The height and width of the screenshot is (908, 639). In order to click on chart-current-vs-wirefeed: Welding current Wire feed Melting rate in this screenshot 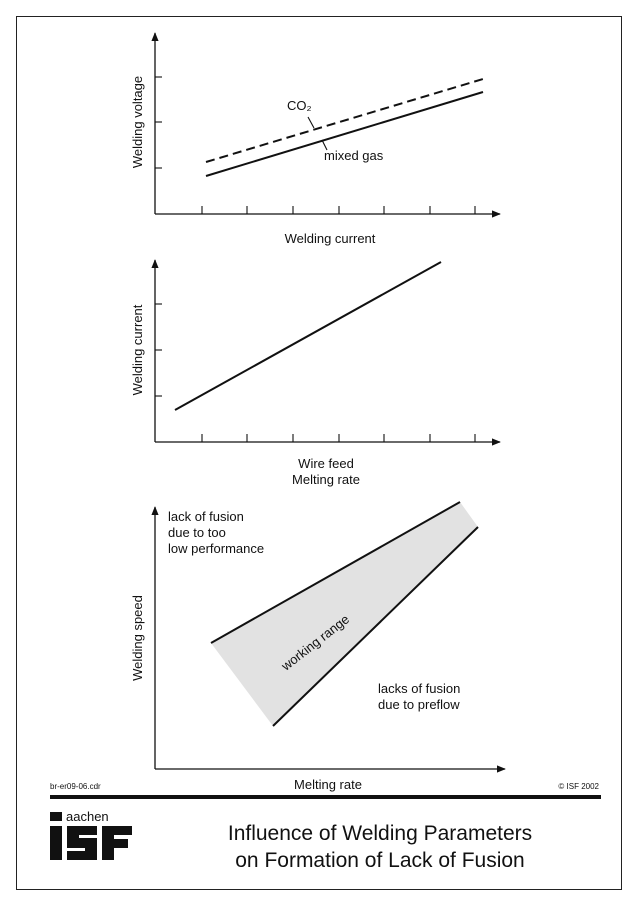, I will do `click(315, 373)`.